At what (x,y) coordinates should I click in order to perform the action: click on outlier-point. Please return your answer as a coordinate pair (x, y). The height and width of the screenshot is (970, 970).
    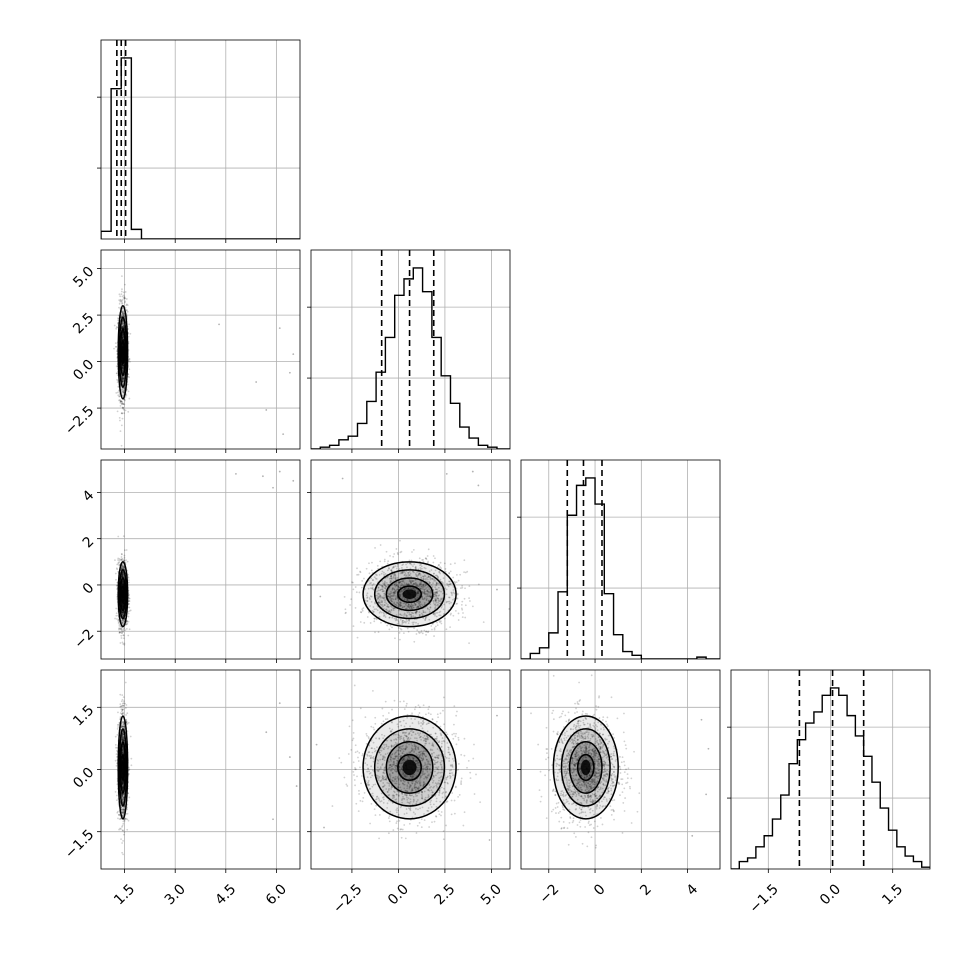
    Looking at the image, I should click on (293, 480).